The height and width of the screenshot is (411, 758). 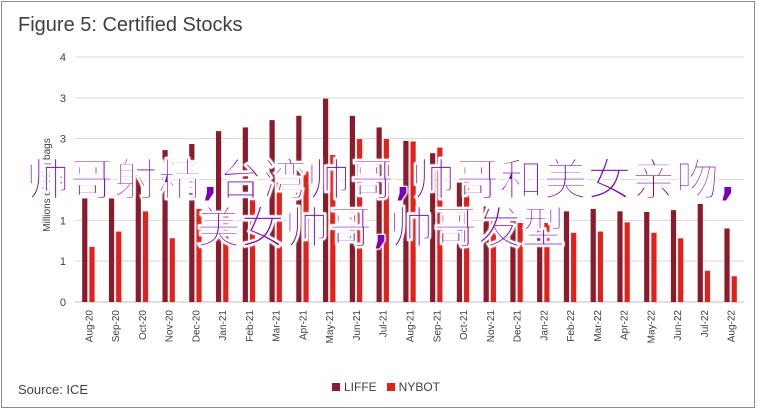 What do you see at coordinates (170, 326) in the screenshot?
I see `x-tick-label: Nov-20` at bounding box center [170, 326].